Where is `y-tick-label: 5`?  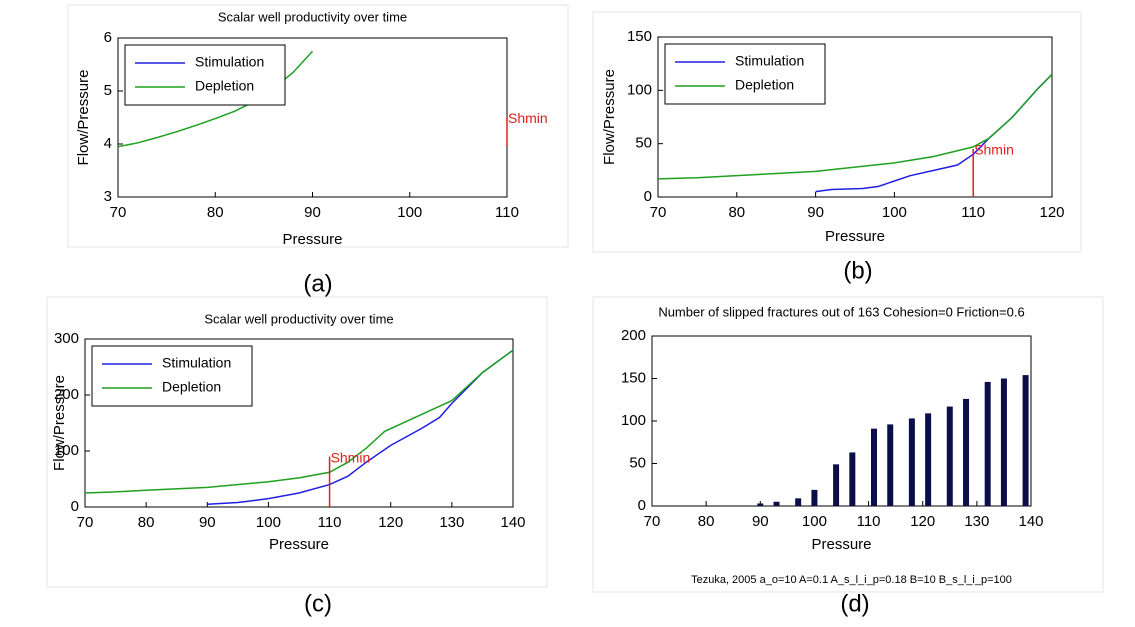 y-tick-label: 5 is located at coordinates (108, 90).